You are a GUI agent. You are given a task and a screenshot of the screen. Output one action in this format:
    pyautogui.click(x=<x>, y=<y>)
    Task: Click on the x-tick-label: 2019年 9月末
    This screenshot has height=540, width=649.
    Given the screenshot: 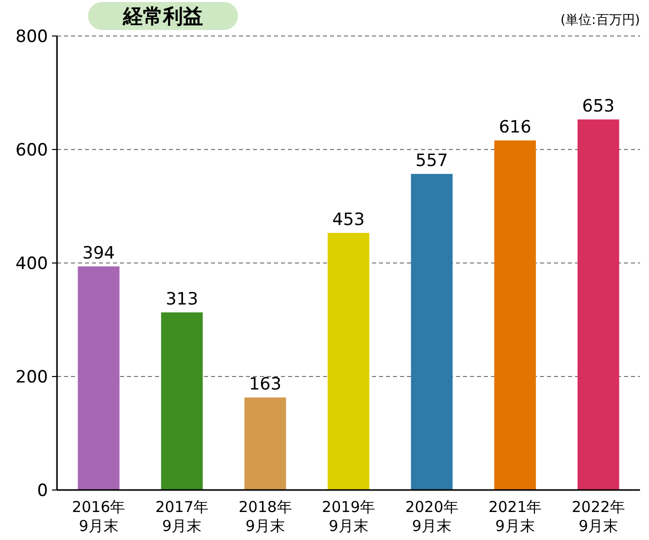 What is the action you would take?
    pyautogui.click(x=349, y=516)
    